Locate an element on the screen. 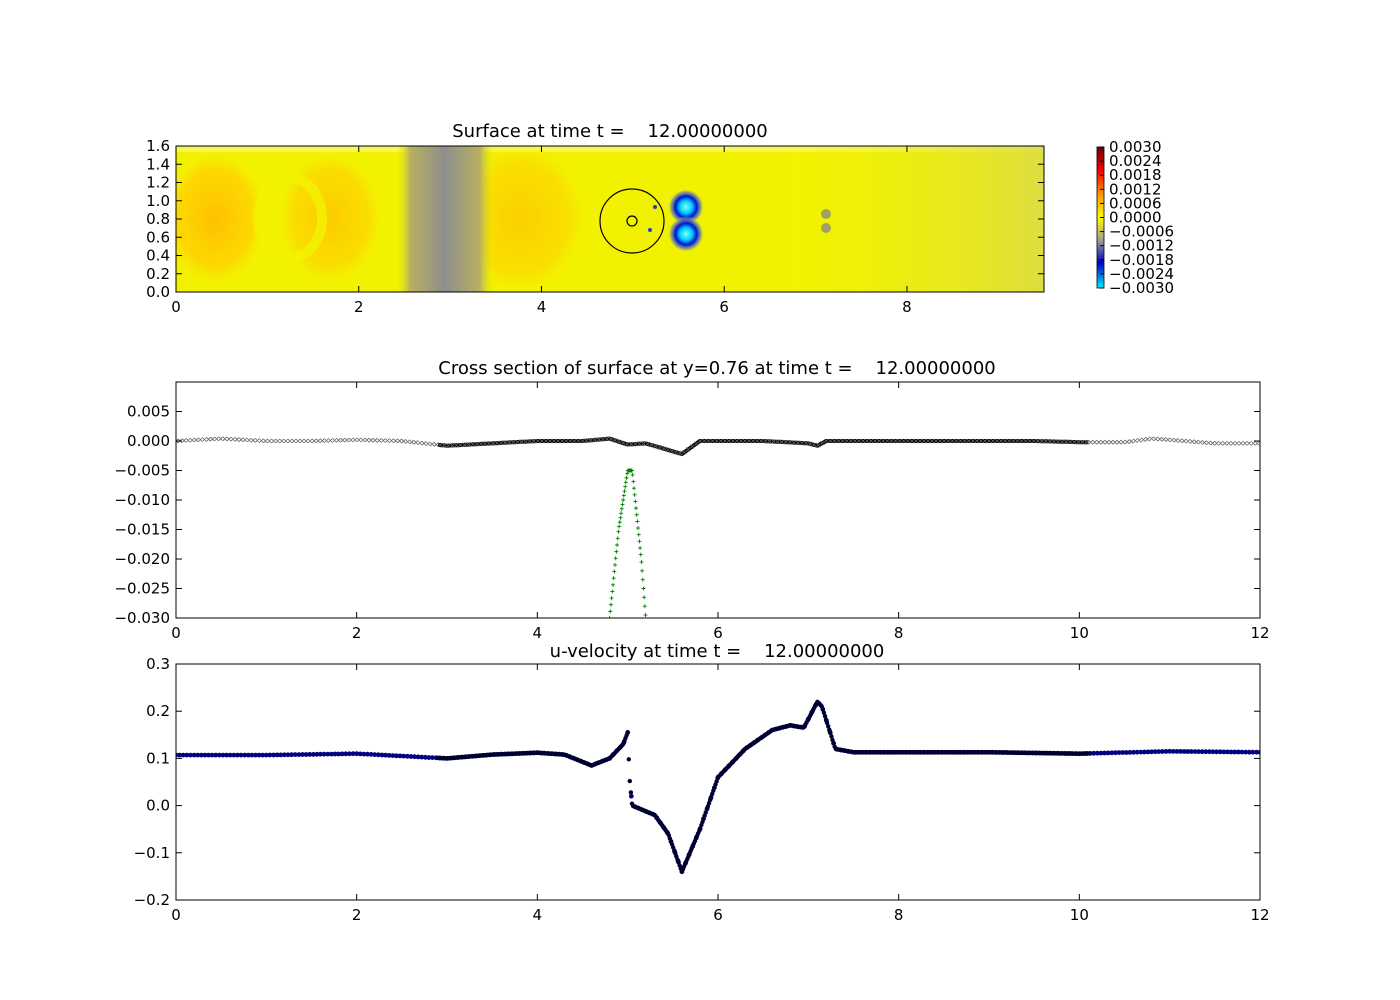 The width and height of the screenshot is (1400, 1000). cross-section-y-tick-label: −0.030 is located at coordinates (142, 618).